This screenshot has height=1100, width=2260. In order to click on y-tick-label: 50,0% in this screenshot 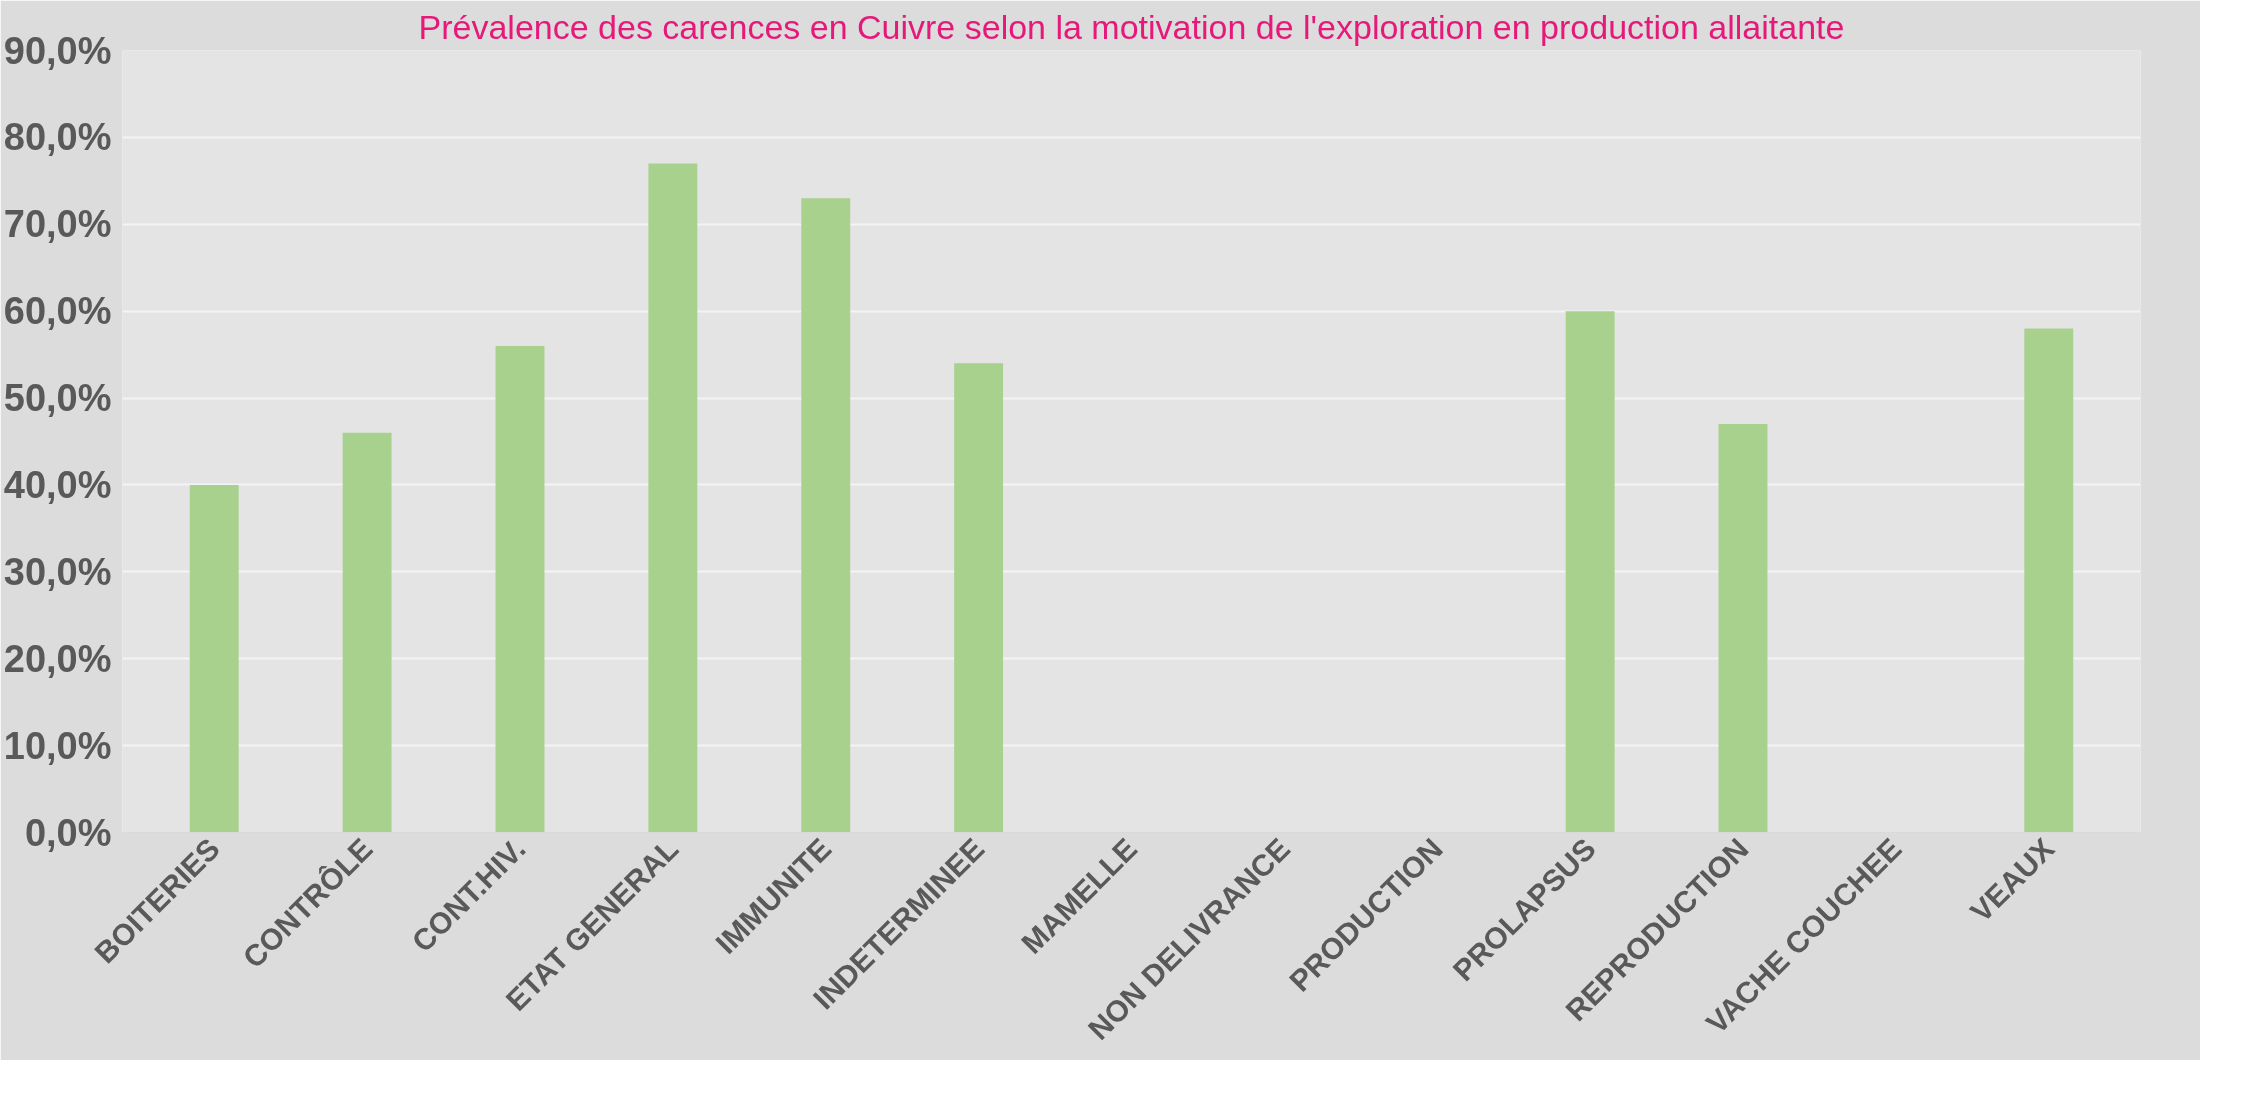, I will do `click(57, 398)`.